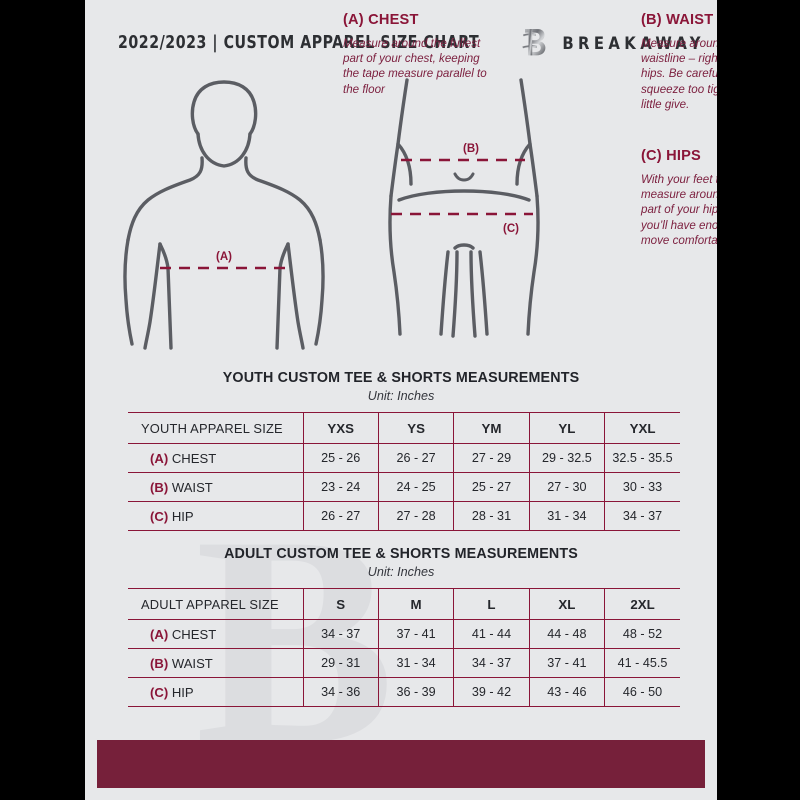 This screenshot has width=800, height=800. Describe the element at coordinates (159, 458) in the screenshot. I see `youth-row-tag-a: (A)` at that location.